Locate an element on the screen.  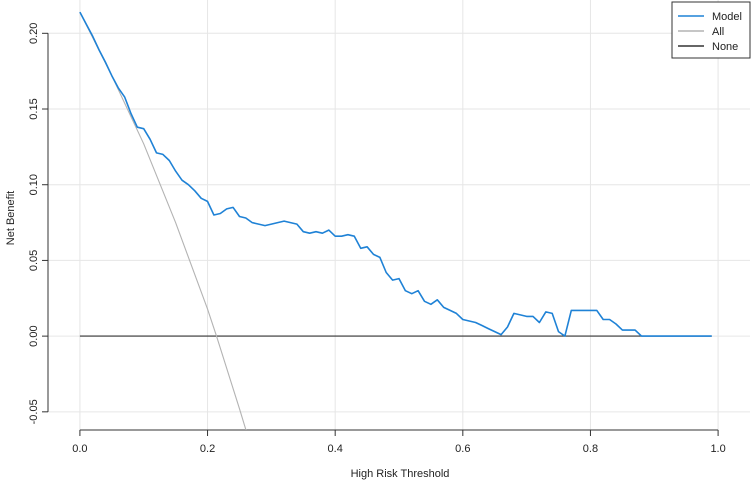
y-axis-title: Net Benefit is located at coordinates (11, 218).